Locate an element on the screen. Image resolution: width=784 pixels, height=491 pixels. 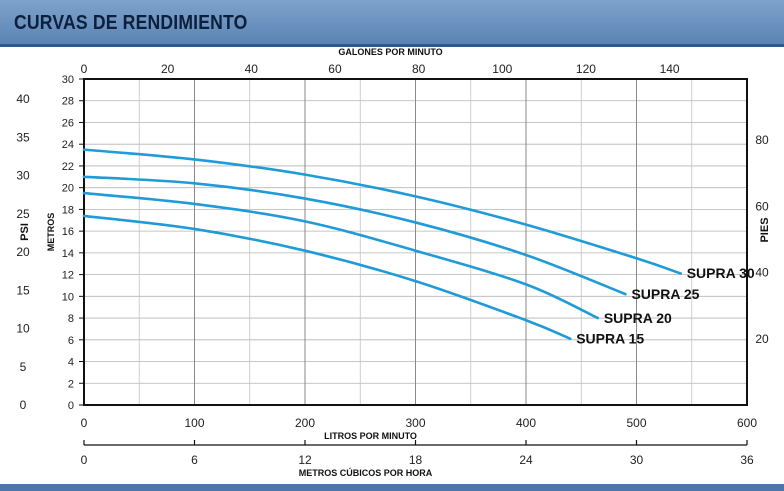
footer-bar is located at coordinates (392, 487).